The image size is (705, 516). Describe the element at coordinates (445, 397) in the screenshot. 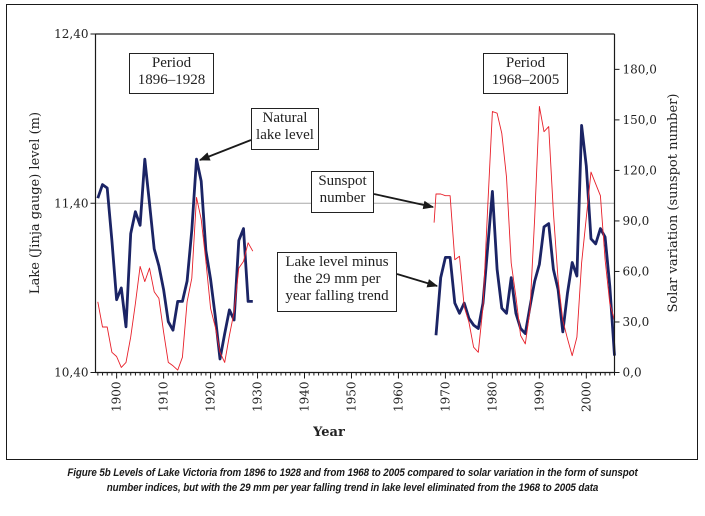

I see `x-tick-label: 1970` at that location.